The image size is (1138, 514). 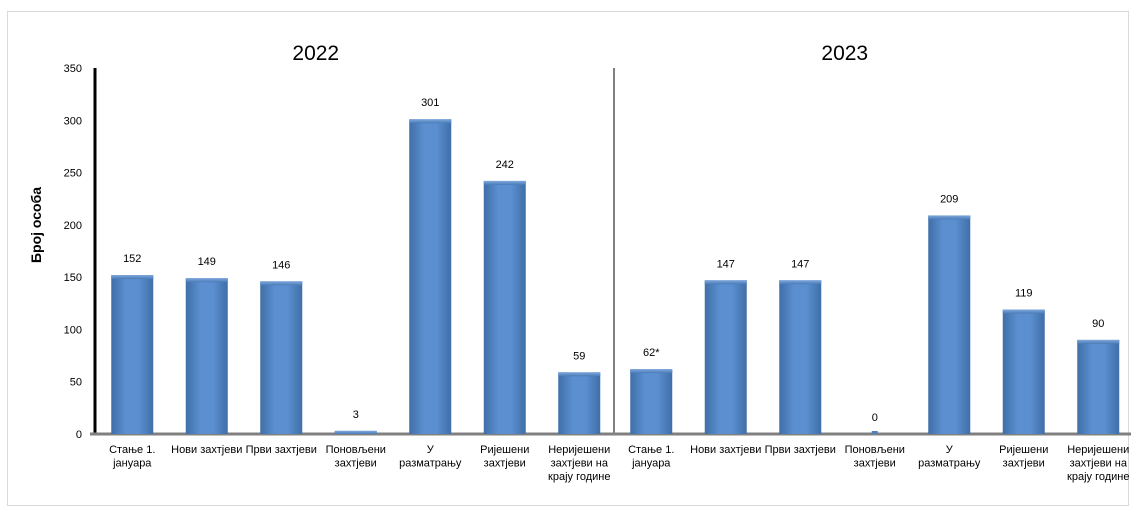 What do you see at coordinates (430, 103) in the screenshot?
I see `data-label: 301` at bounding box center [430, 103].